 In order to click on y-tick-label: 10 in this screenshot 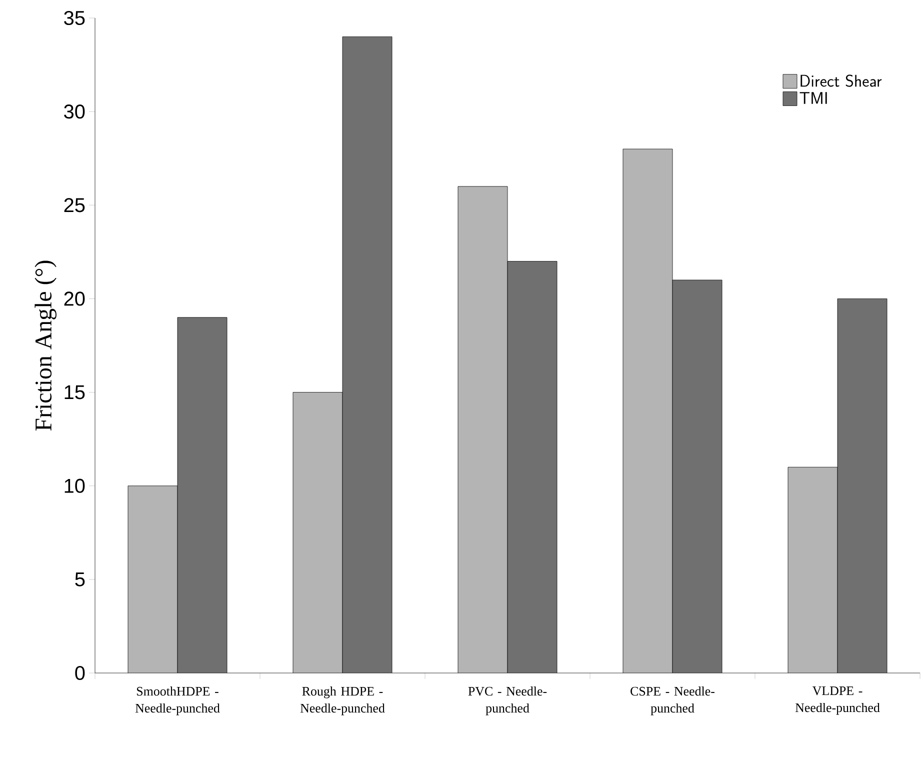, I will do `click(74, 485)`.